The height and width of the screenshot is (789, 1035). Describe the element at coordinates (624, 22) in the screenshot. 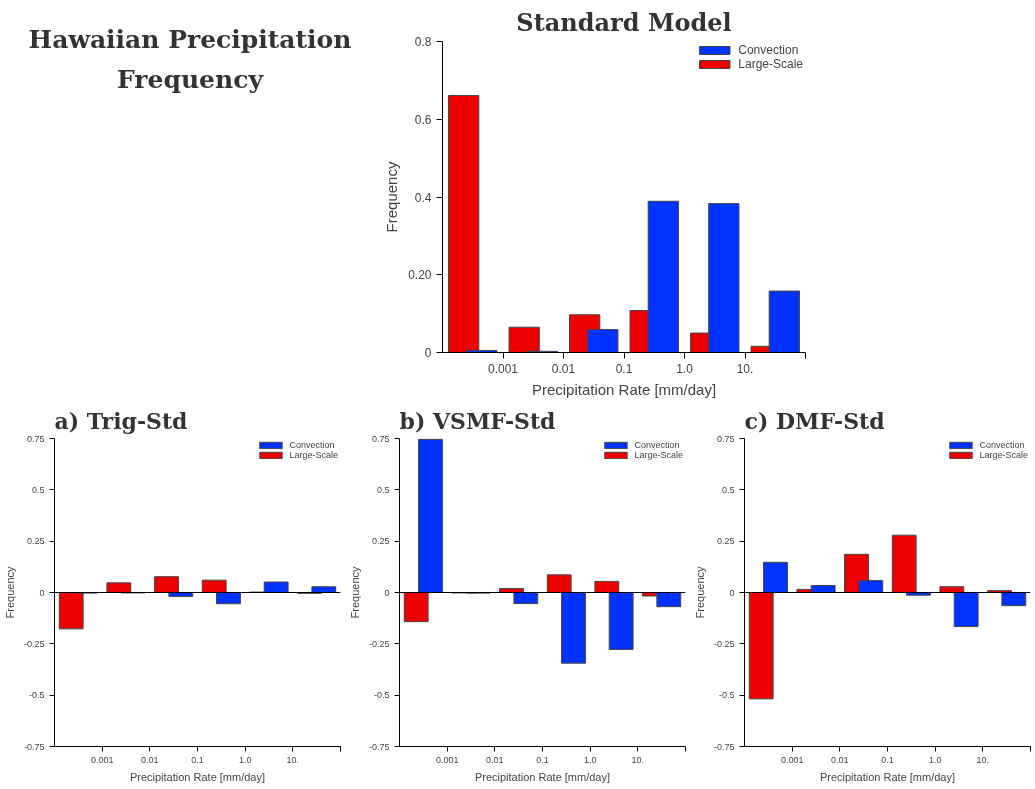

I see `chart-title: Standard Model` at that location.